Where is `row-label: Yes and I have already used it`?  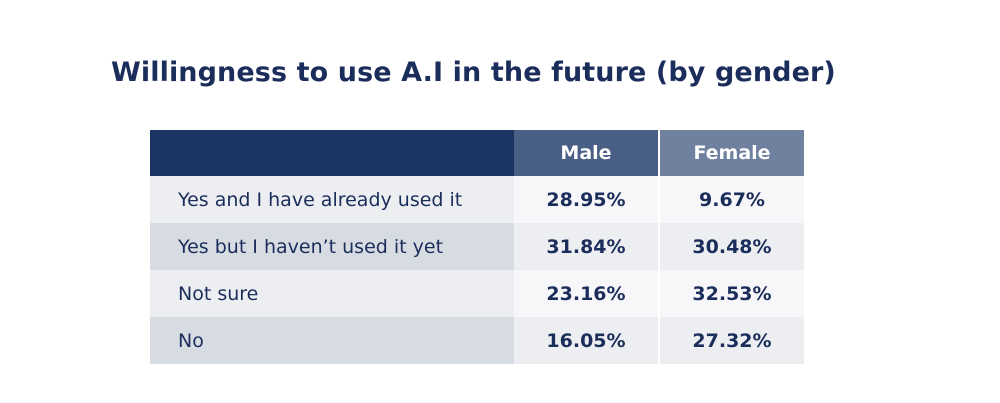
row-label: Yes and I have already used it is located at coordinates (332, 199).